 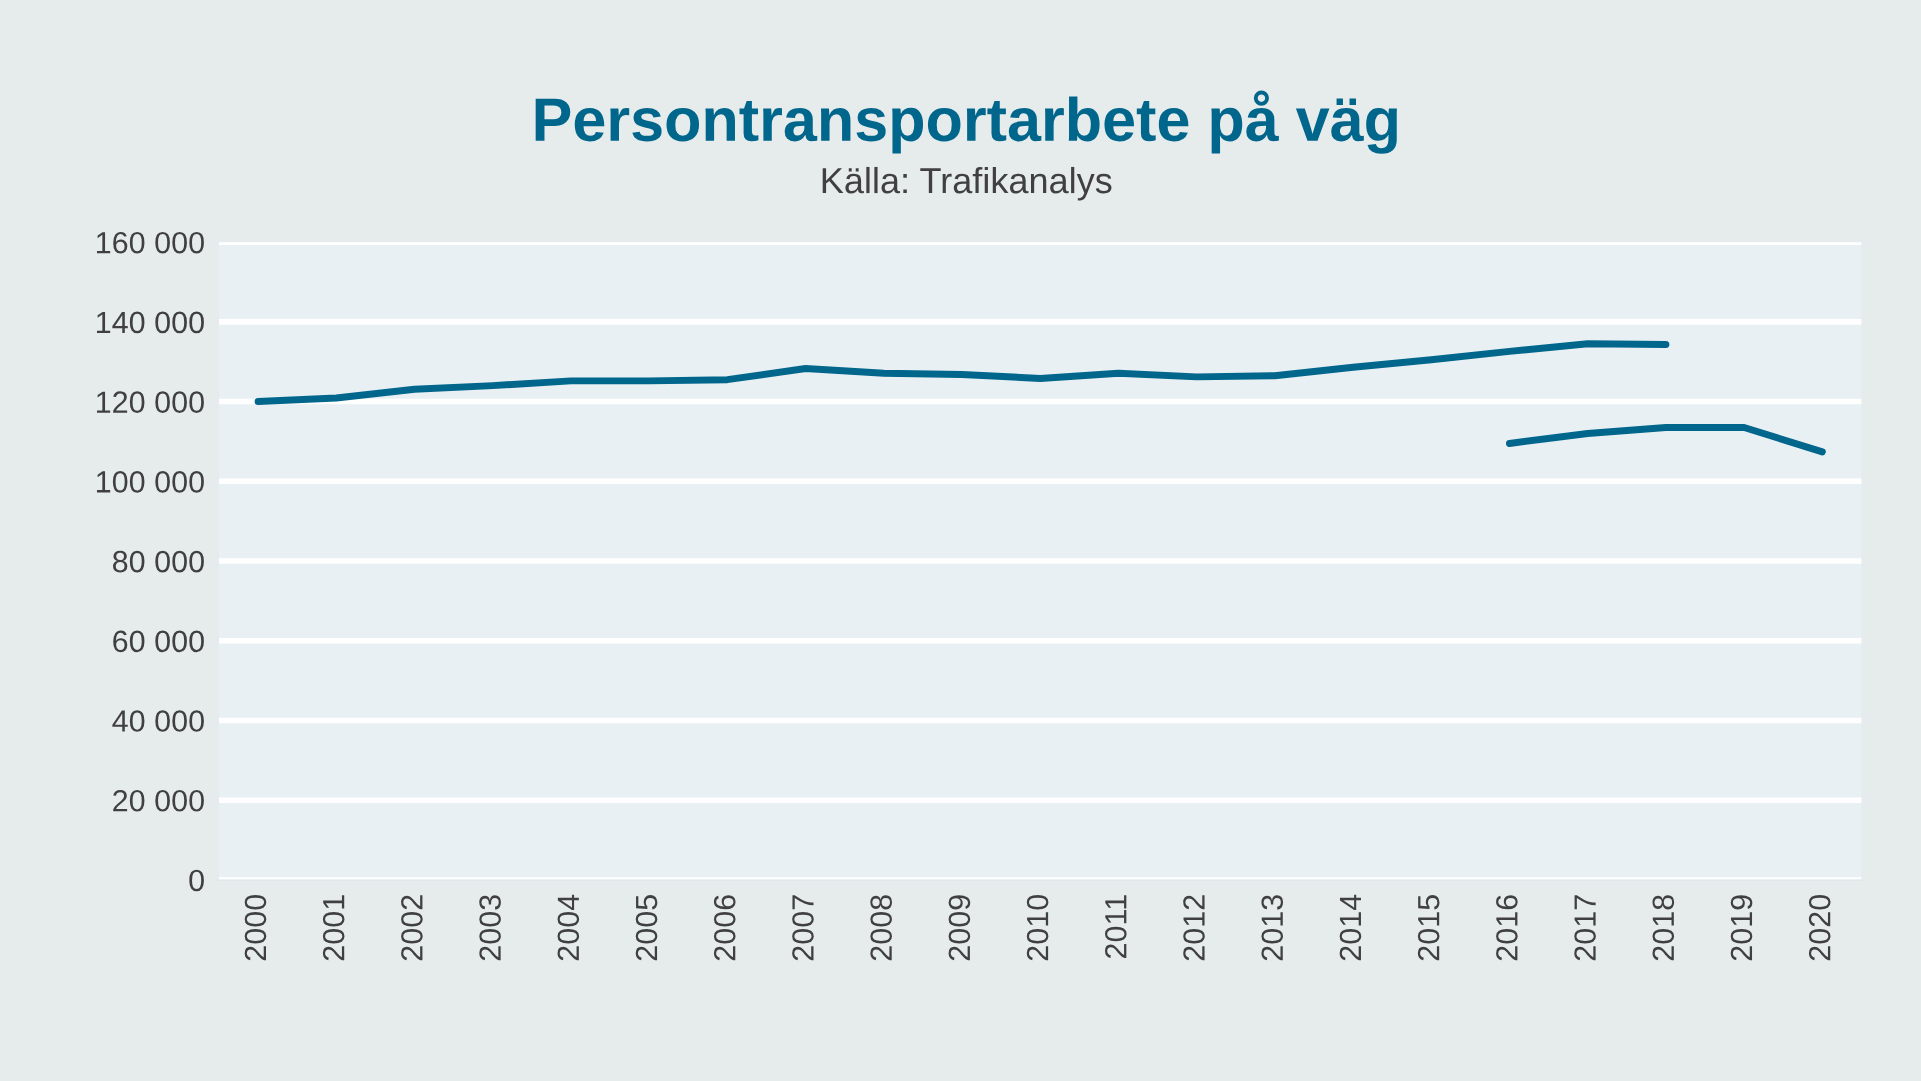 What do you see at coordinates (966, 122) in the screenshot?
I see `chart-title: Persontransportarbete på väg` at bounding box center [966, 122].